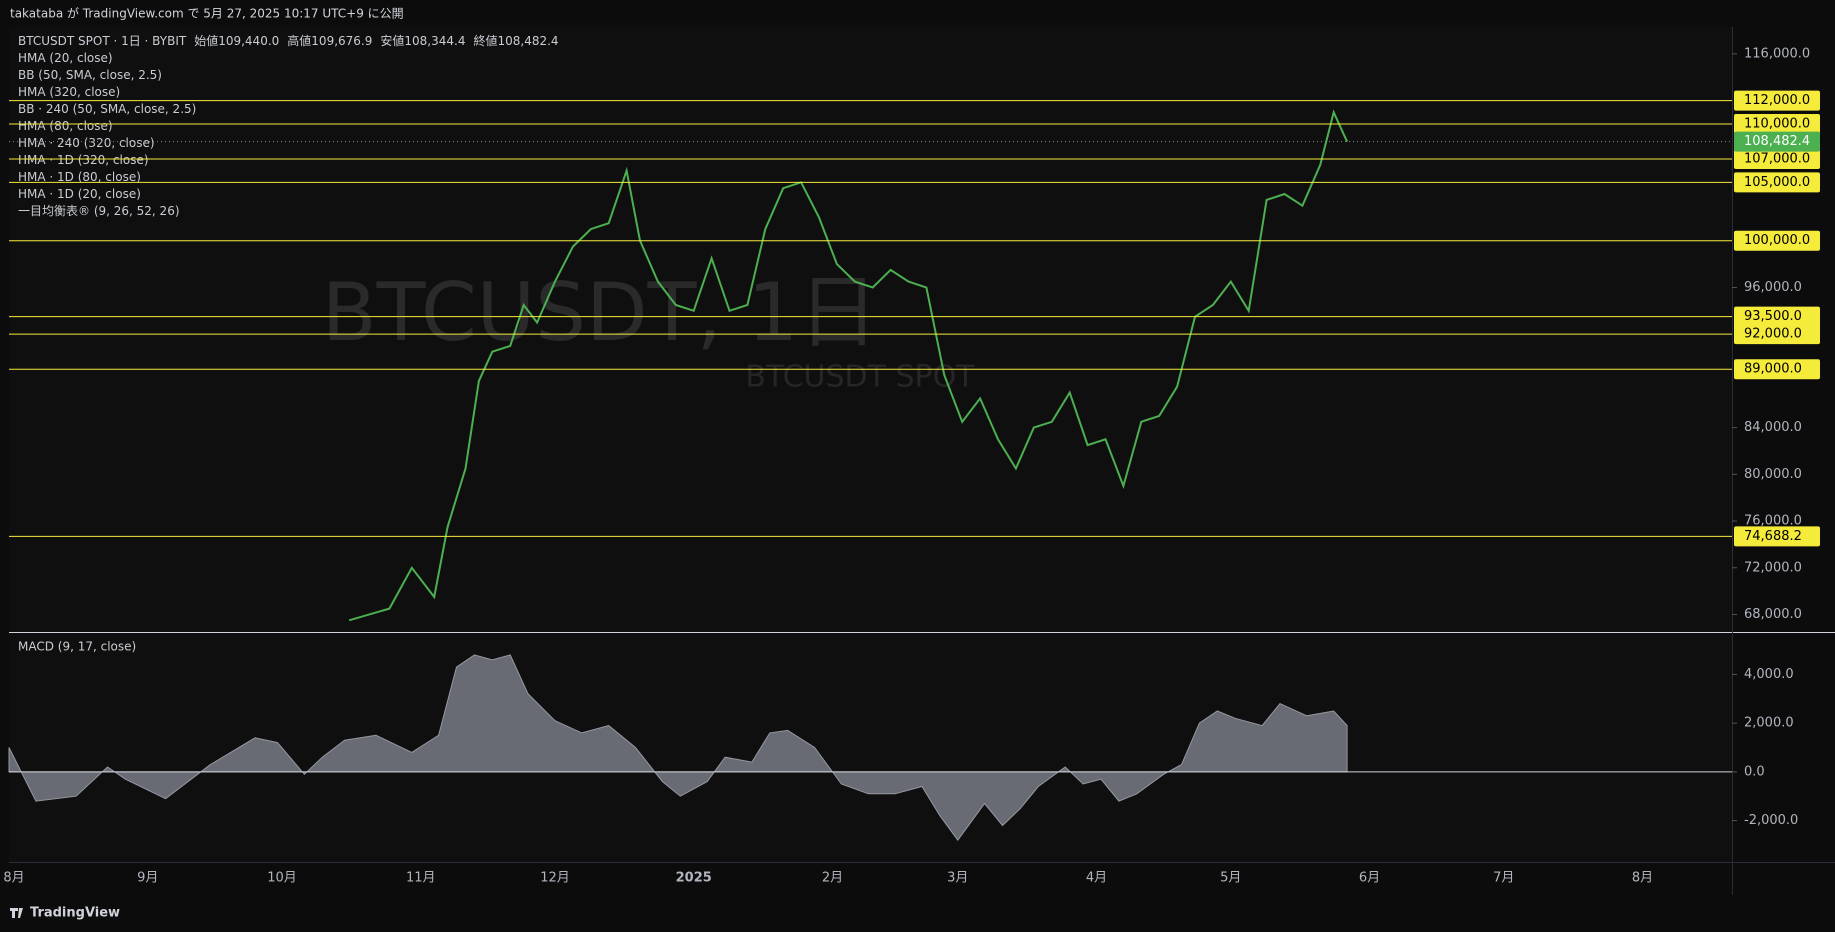 The image size is (1835, 932). I want to click on ohlc-value: 109,676.9, so click(341, 41).